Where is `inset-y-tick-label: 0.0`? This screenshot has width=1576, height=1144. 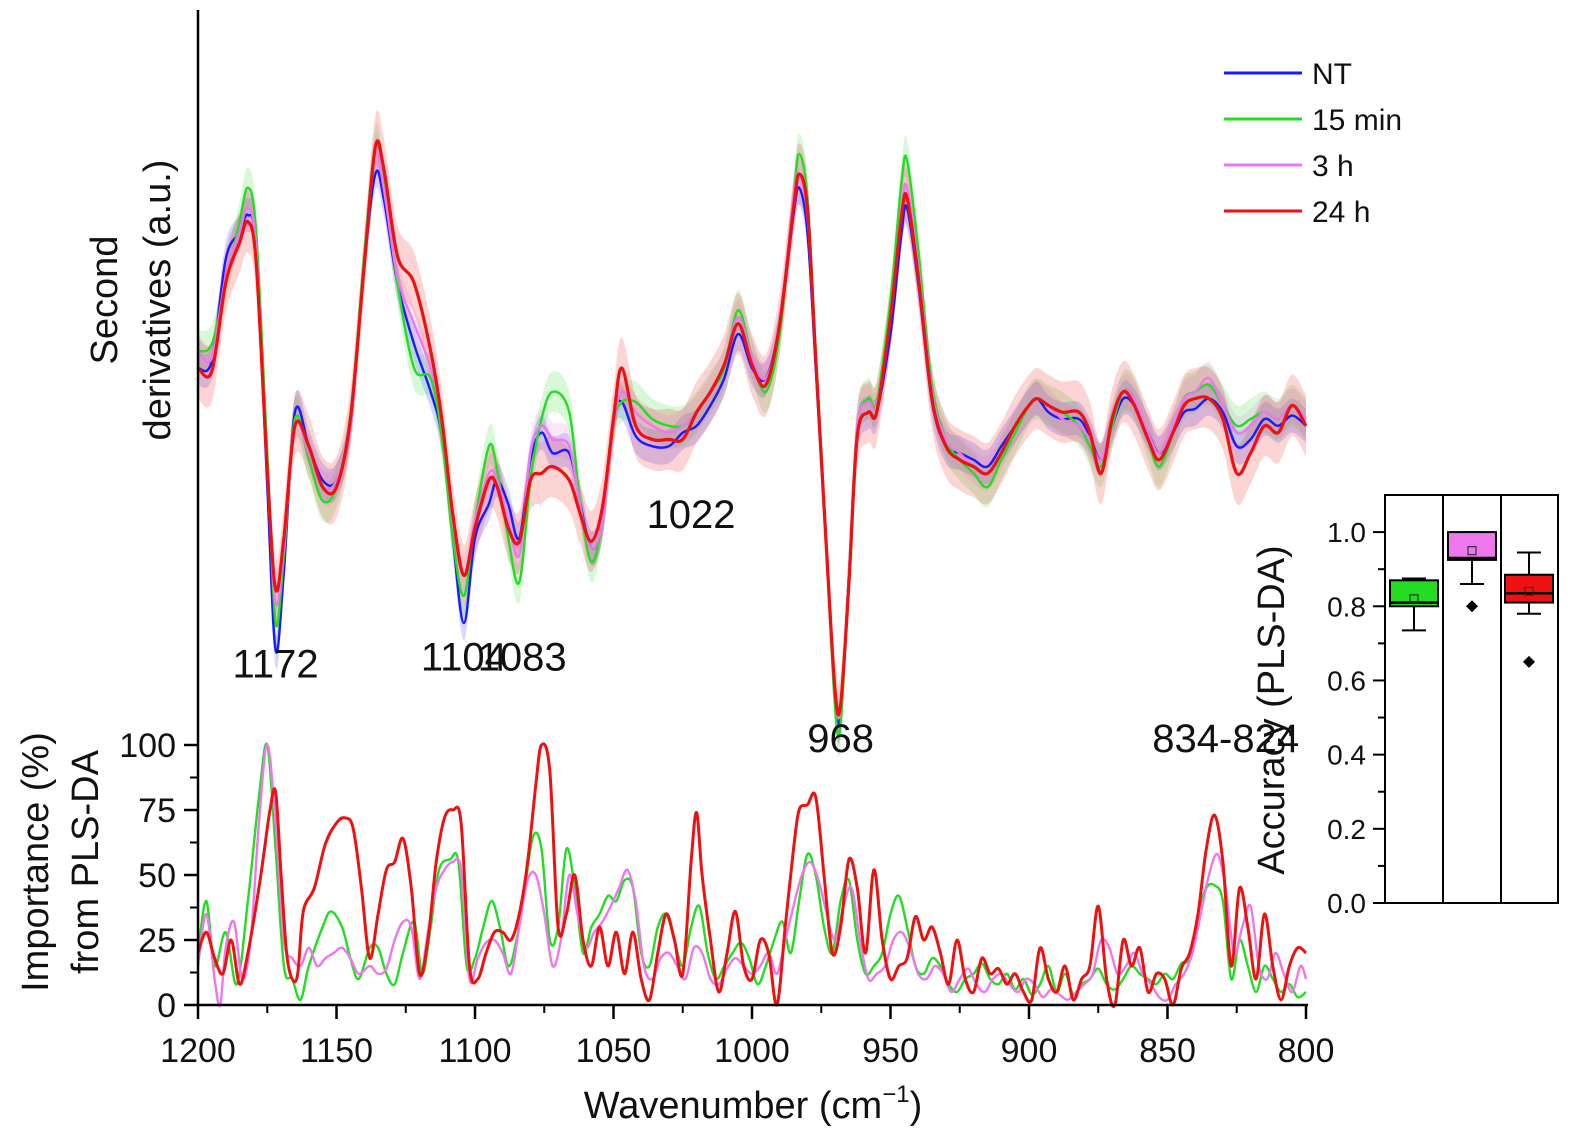
inset-y-tick-label: 0.0 is located at coordinates (1346, 903).